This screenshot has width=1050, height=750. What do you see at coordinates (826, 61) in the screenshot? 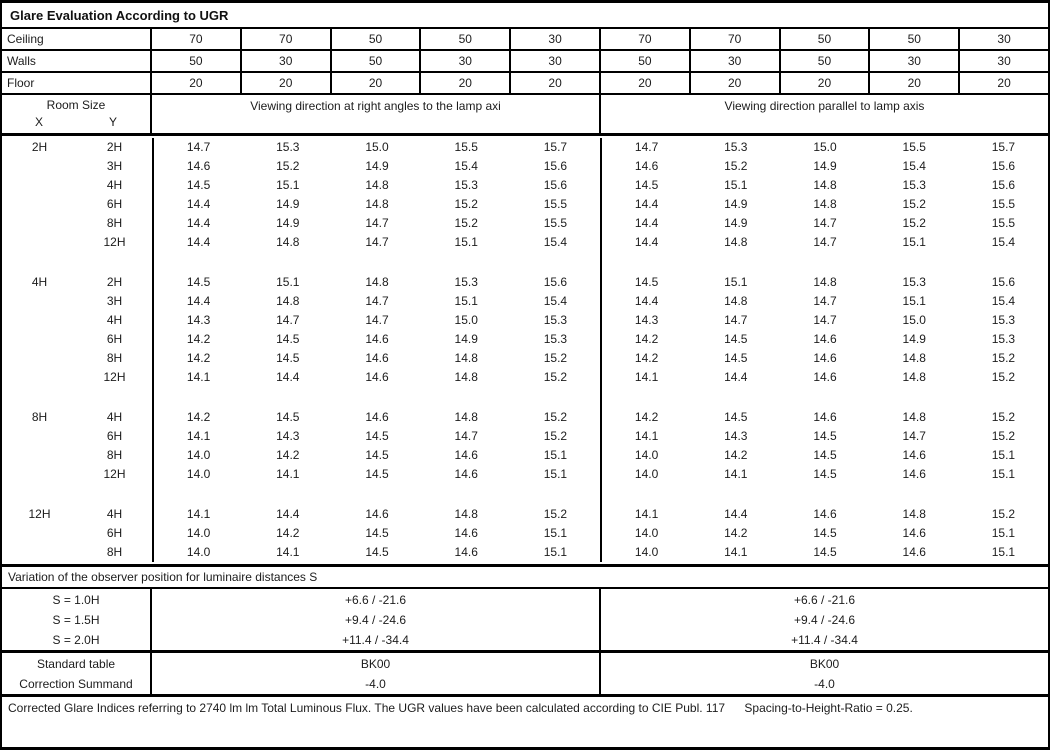
I see `surface-value-cell: 50` at bounding box center [826, 61].